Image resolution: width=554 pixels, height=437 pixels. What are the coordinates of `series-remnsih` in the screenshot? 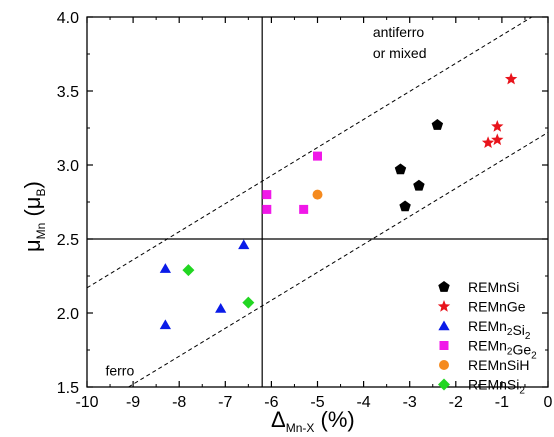 It's located at (317, 194).